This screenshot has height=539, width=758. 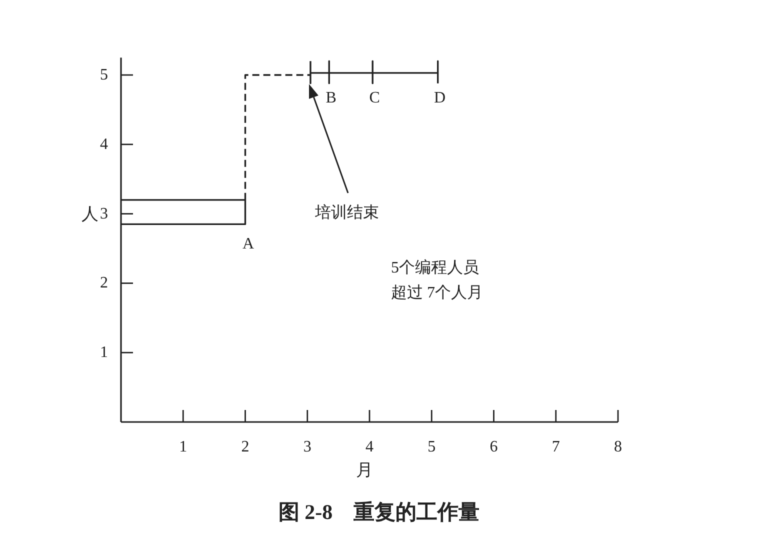 What do you see at coordinates (432, 447) in the screenshot?
I see `x-tick-label: 5` at bounding box center [432, 447].